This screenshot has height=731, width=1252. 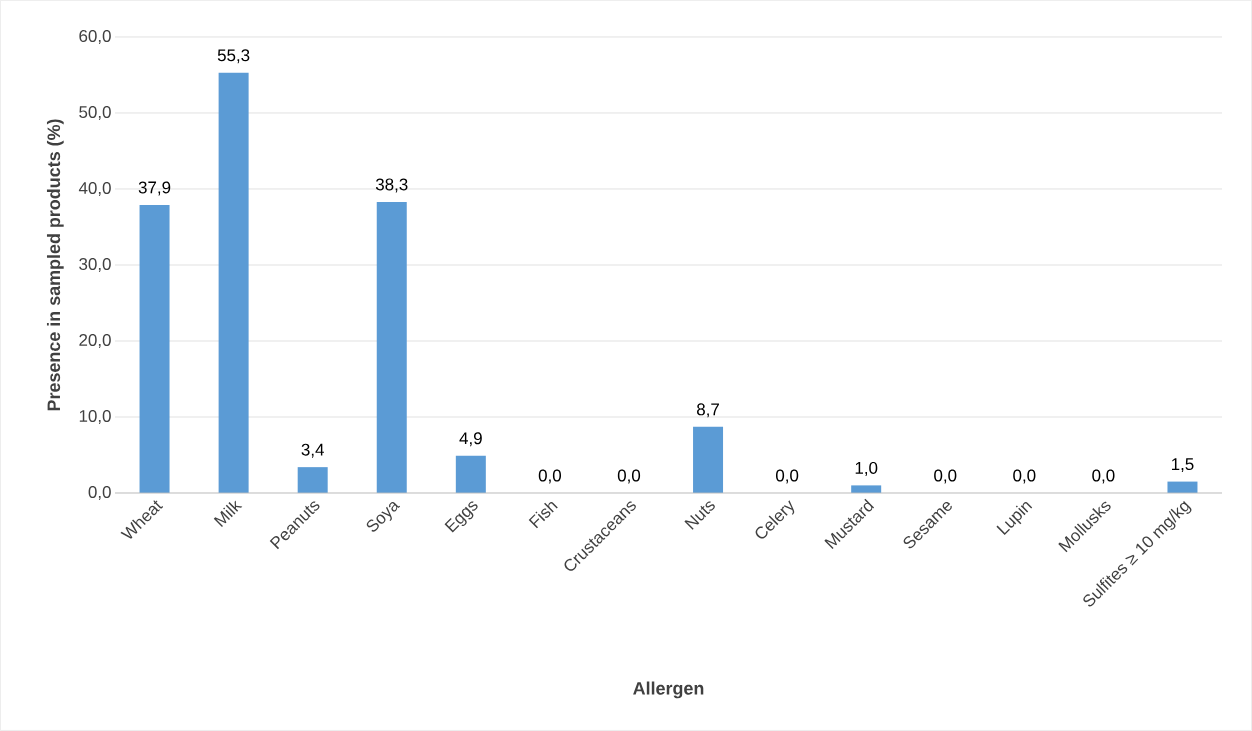 What do you see at coordinates (312, 450) in the screenshot?
I see `data-label: 3,4` at bounding box center [312, 450].